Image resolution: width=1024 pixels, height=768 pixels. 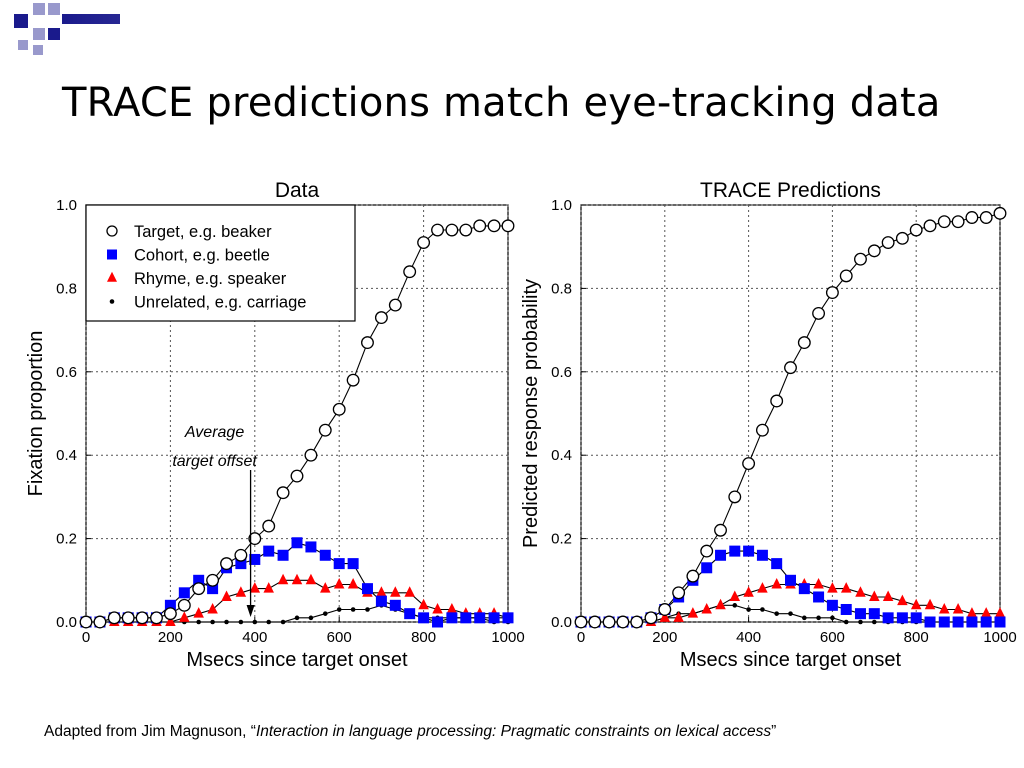 What do you see at coordinates (214, 461) in the screenshot?
I see `annotation-text: target offset` at bounding box center [214, 461].